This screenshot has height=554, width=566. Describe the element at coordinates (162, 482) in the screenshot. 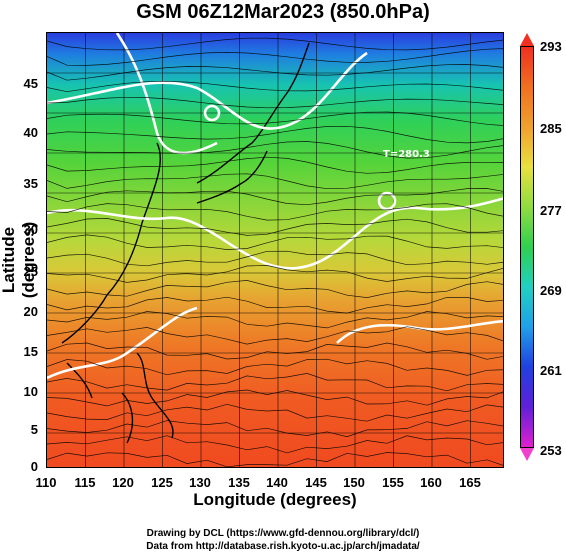

I see `x-tick-label: 125` at that location.